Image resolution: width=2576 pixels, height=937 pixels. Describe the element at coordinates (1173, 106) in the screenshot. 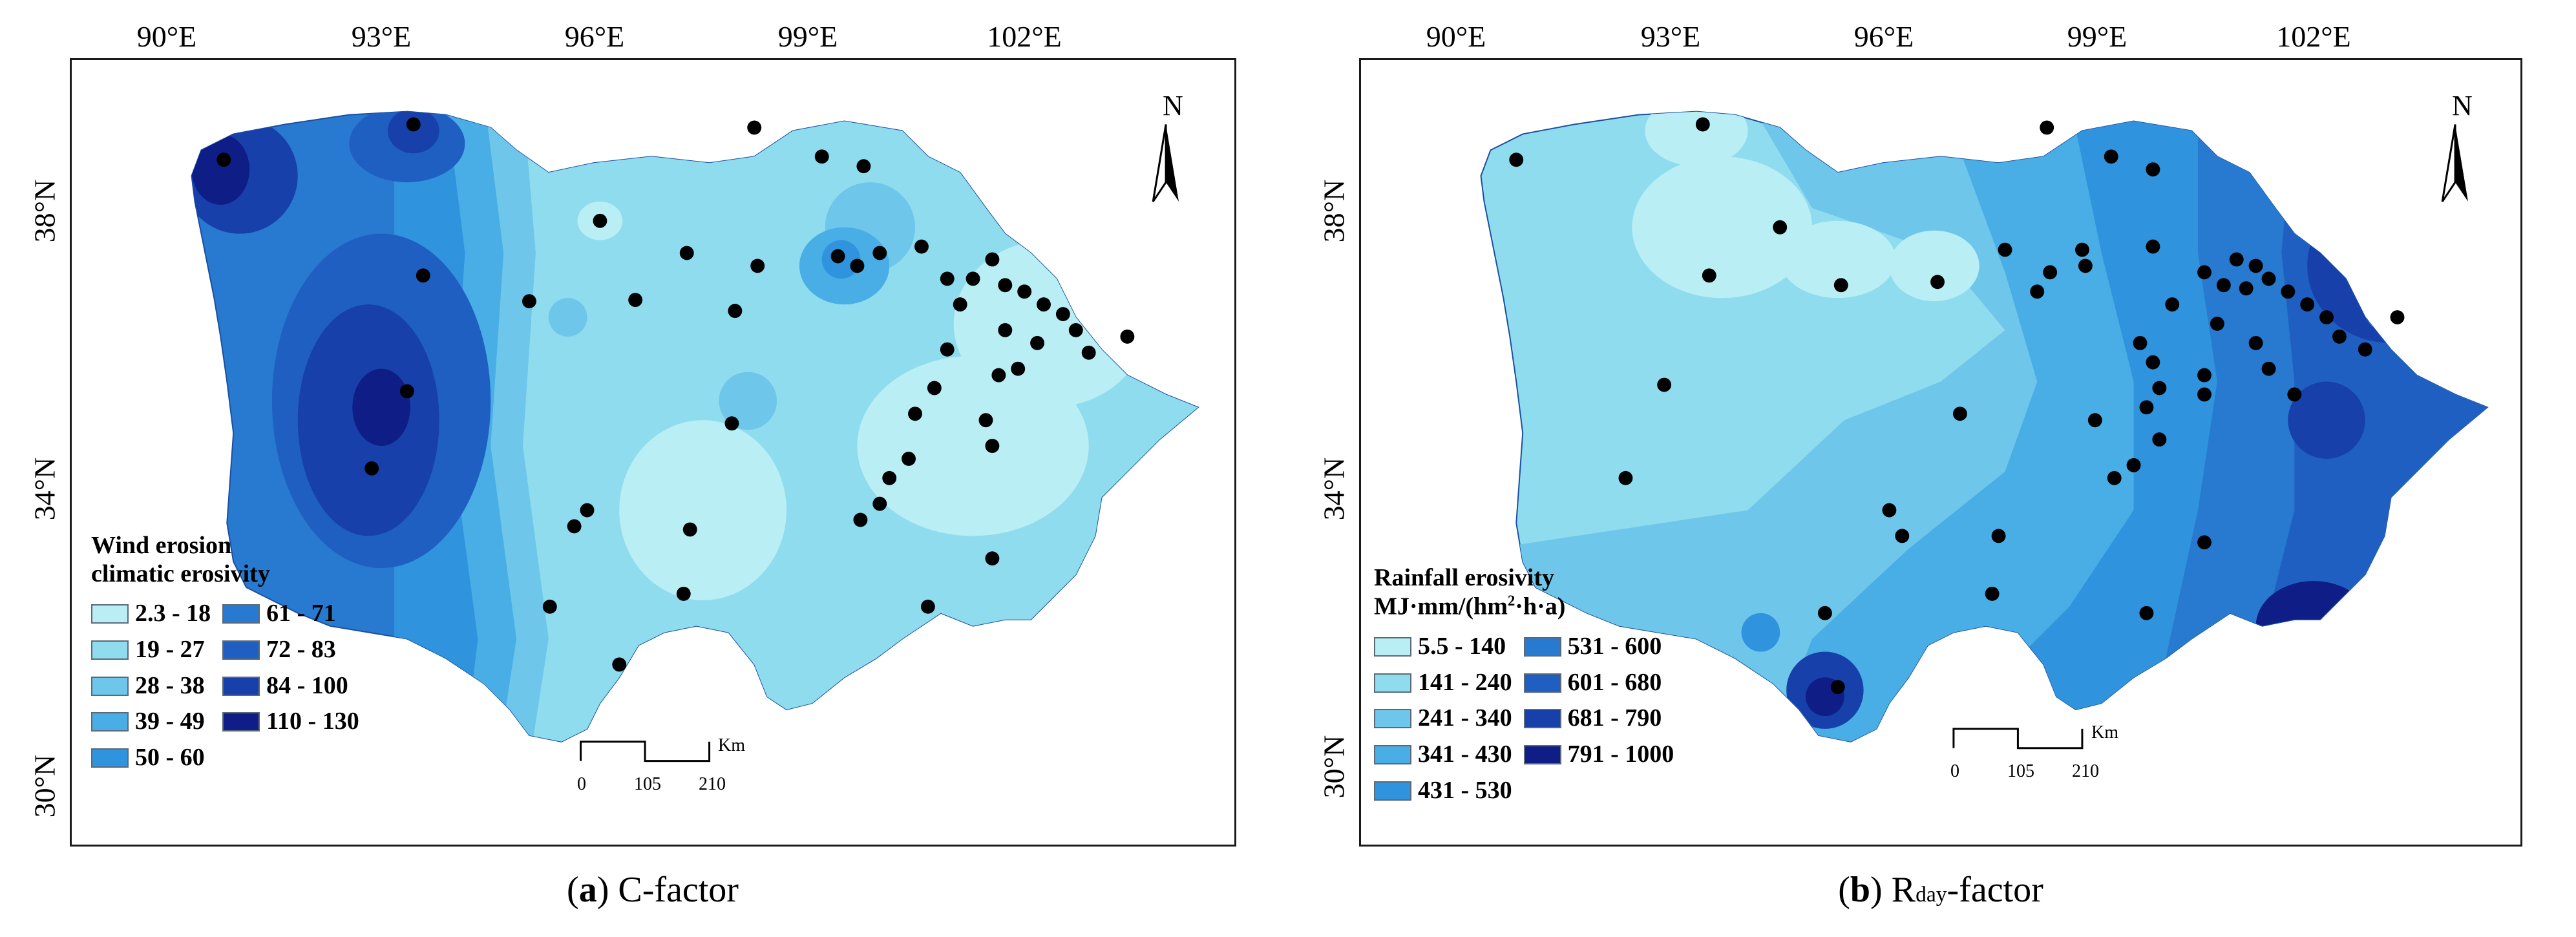

I see `north-label: N` at that location.